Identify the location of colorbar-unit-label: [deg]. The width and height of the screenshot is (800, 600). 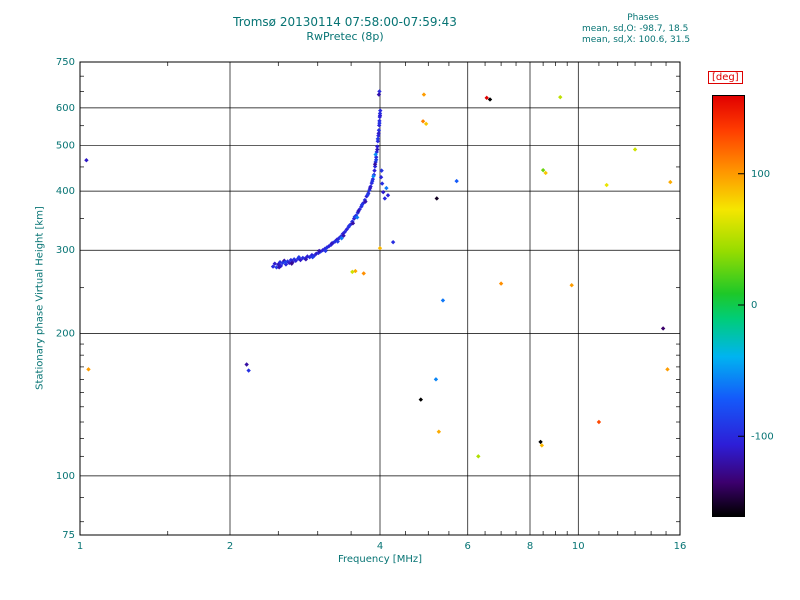
(725, 77).